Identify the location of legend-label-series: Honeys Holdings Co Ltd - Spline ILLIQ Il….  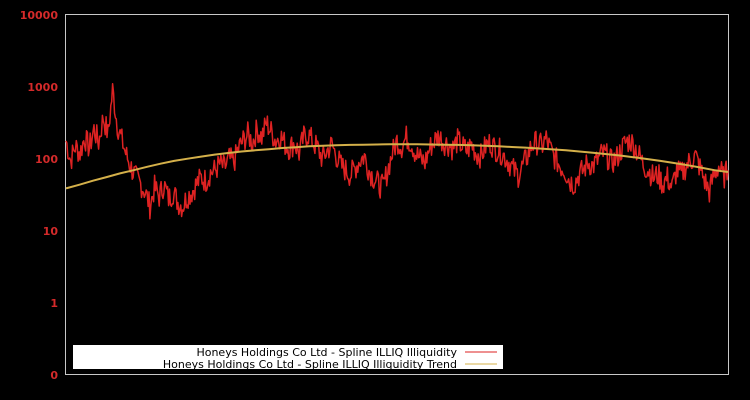
(326, 352).